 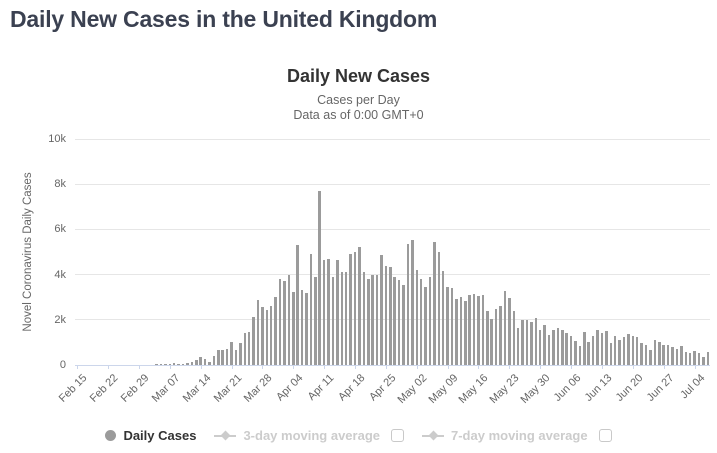 What do you see at coordinates (258, 388) in the screenshot?
I see `x-tick-label: Mar 28` at bounding box center [258, 388].